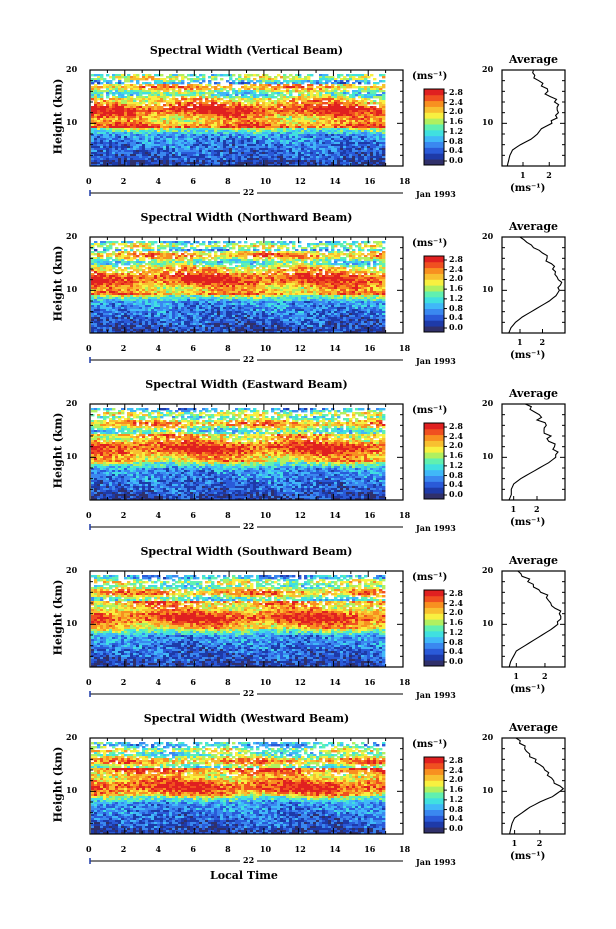 Image resolution: width=616 pixels, height=929 pixels. Describe the element at coordinates (238, 120) in the screenshot. I see `heatmap` at that location.